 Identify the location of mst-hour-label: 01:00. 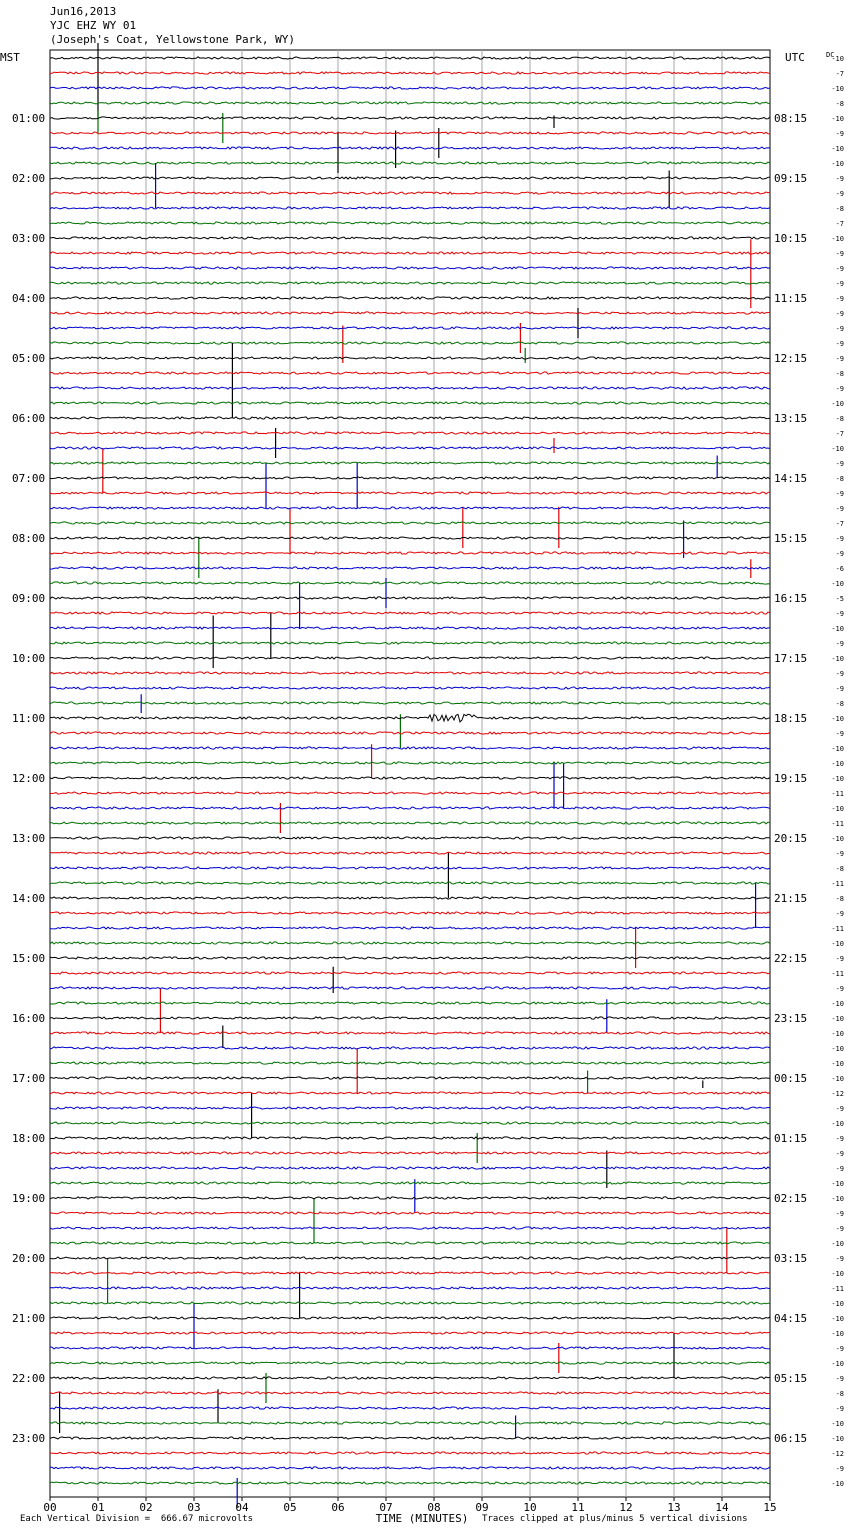
(28, 118).